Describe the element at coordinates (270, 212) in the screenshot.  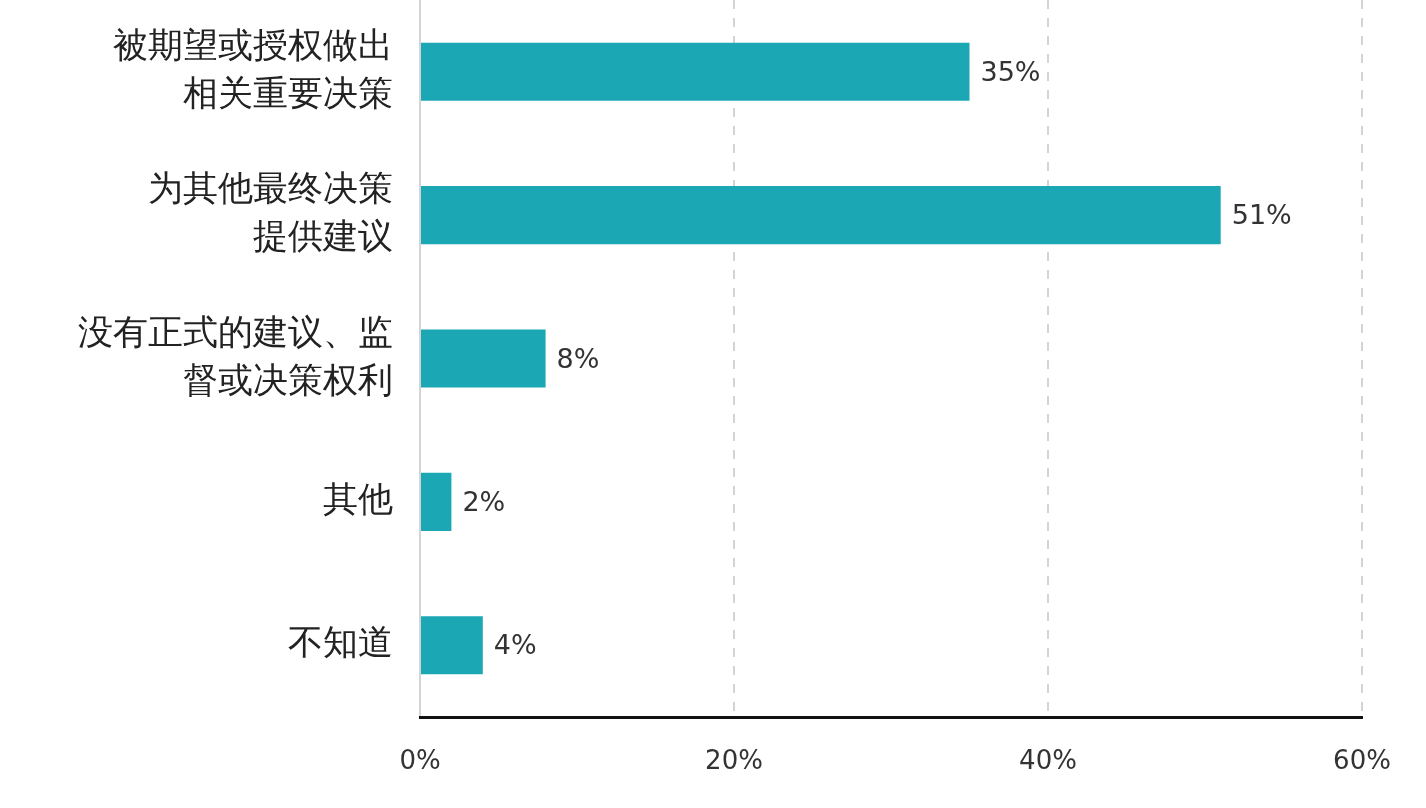
I see `y-tick-label: 为其他最终决策提供建议` at that location.